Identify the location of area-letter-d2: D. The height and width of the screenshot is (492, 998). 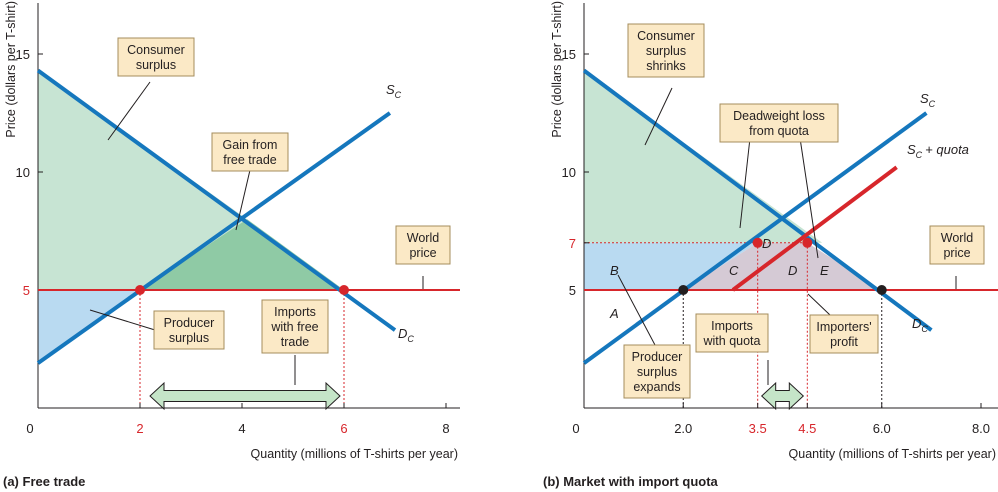
(792, 270).